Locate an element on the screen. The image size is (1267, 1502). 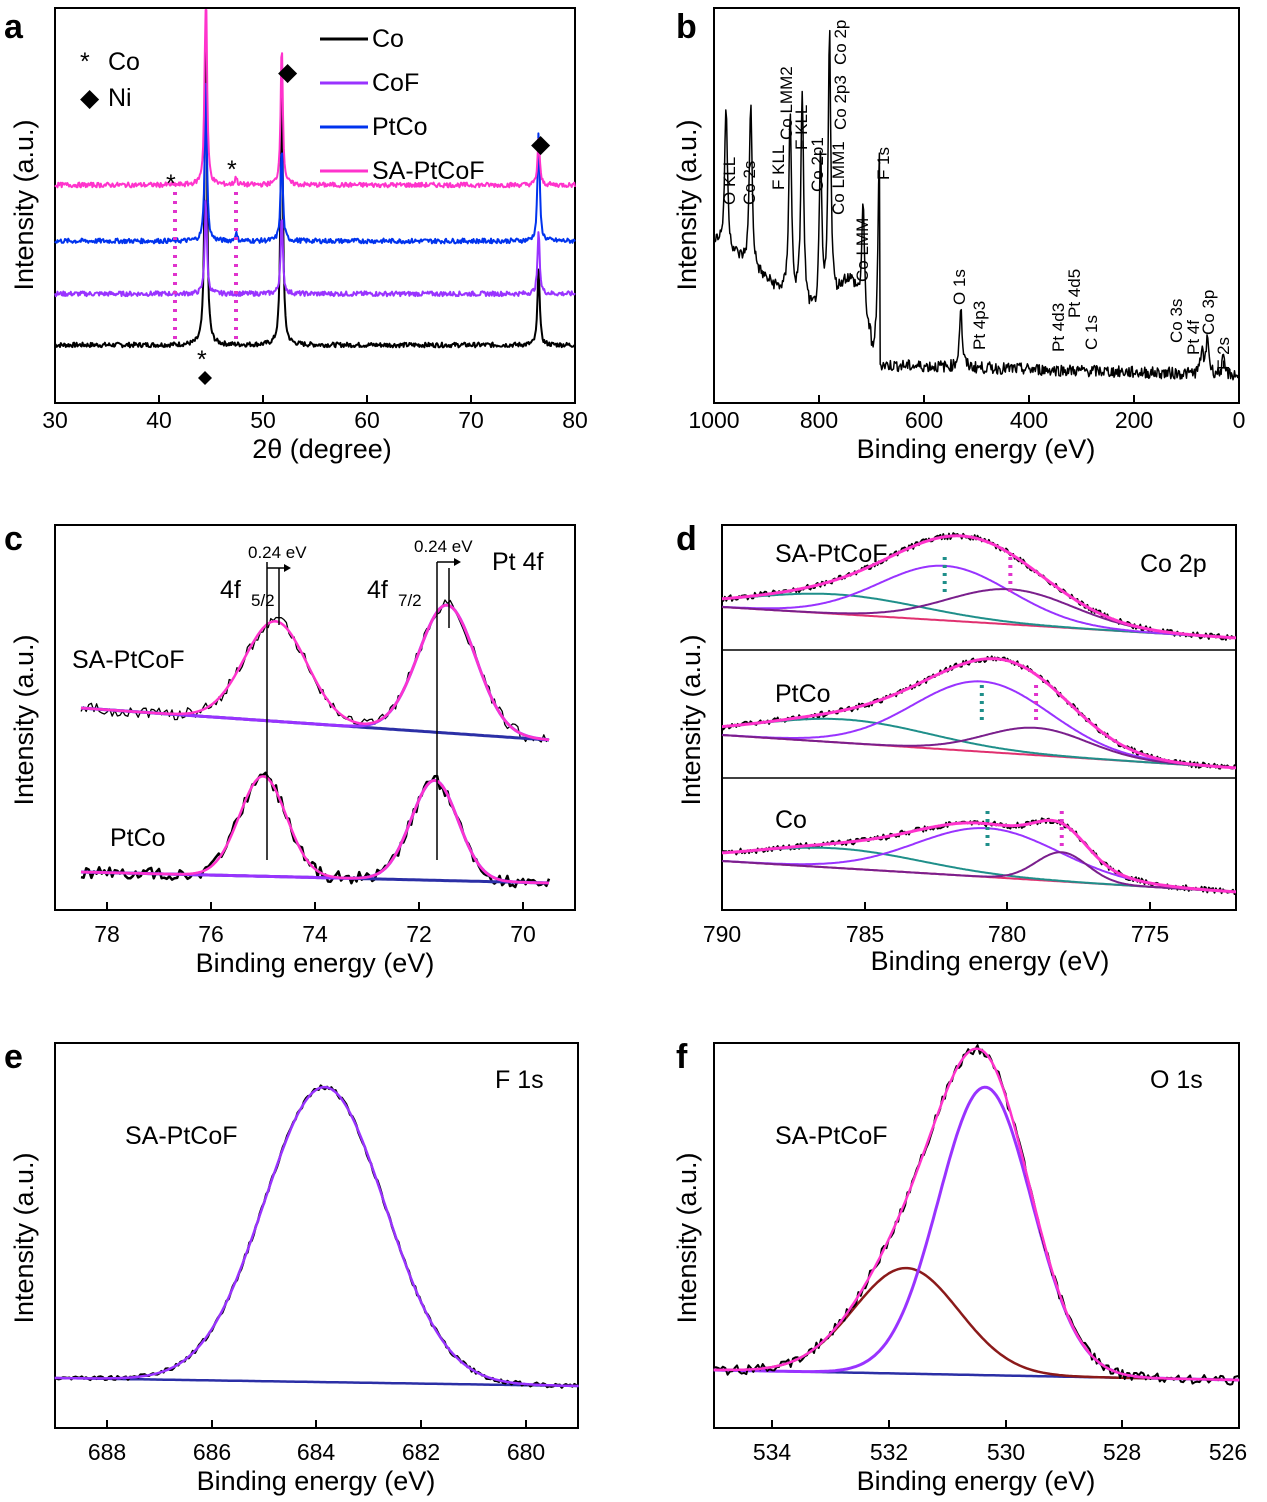
b-xtick: 200 is located at coordinates (1134, 420).